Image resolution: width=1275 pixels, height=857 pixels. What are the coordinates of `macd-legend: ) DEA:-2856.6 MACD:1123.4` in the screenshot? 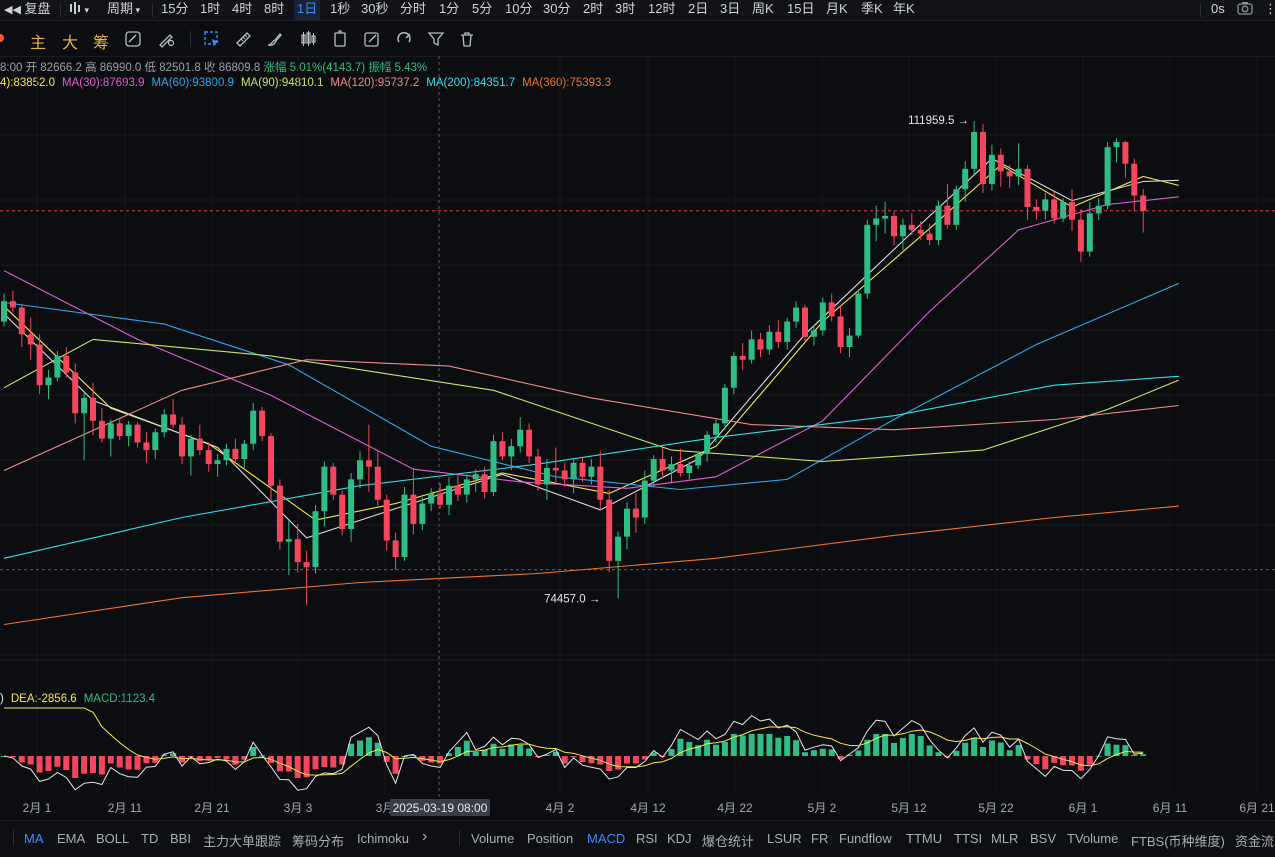 It's located at (81, 699).